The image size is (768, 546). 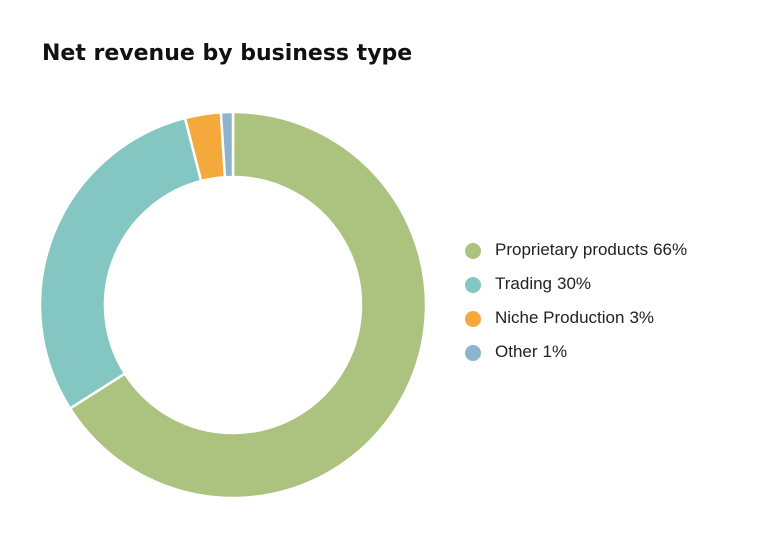 What do you see at coordinates (559, 317) in the screenshot?
I see `legend-name: Niche Production` at bounding box center [559, 317].